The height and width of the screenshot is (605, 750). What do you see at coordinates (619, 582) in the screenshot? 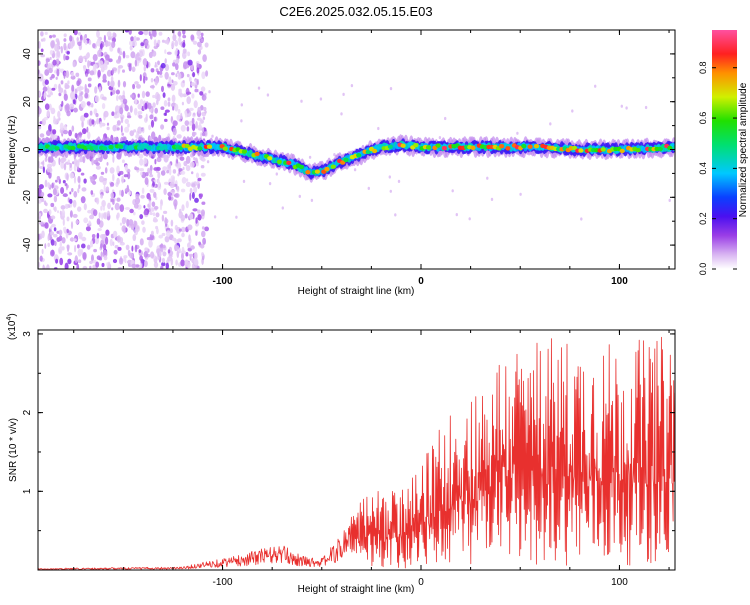
I see `snr-x-tick-label: 100` at bounding box center [619, 582].